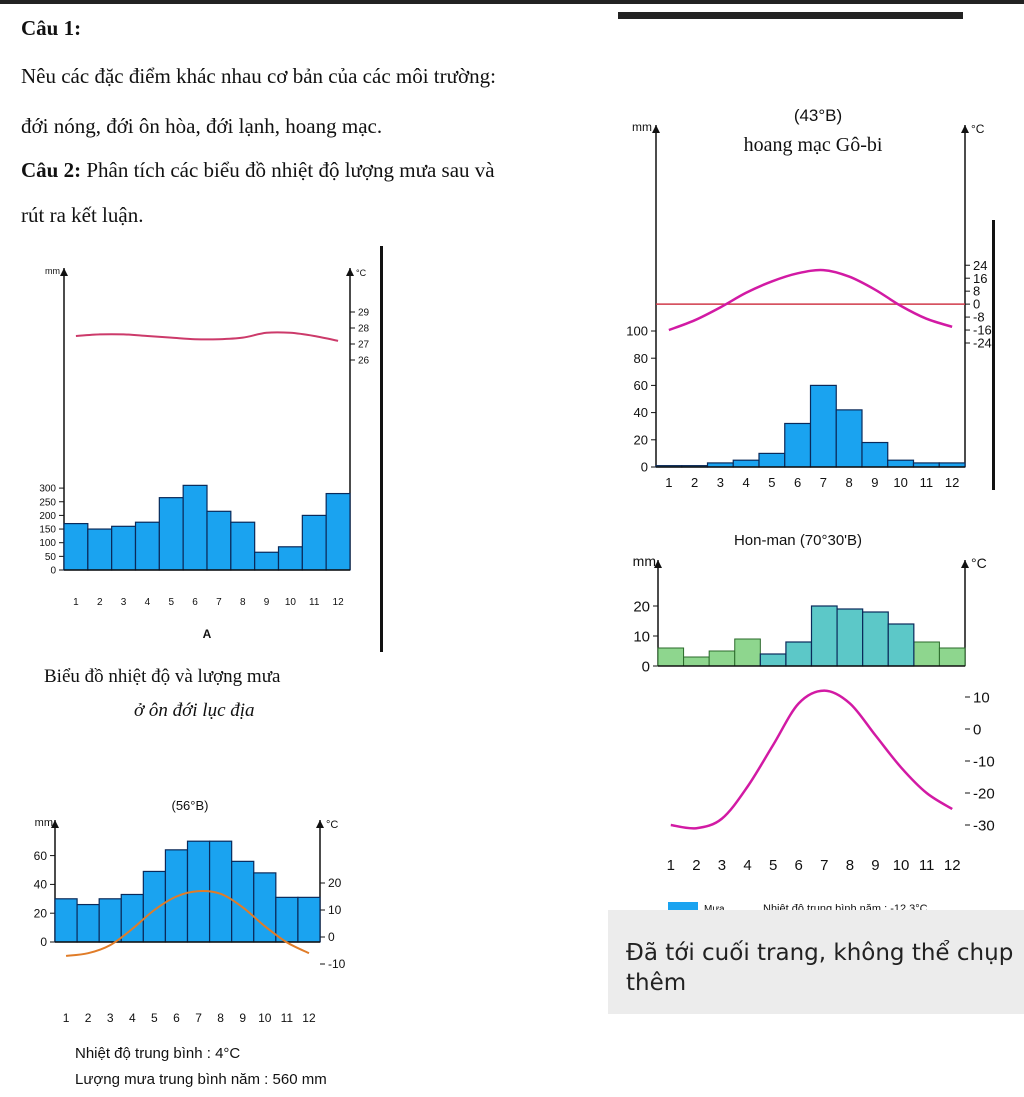  Describe the element at coordinates (818, 115) in the screenshot. I see `gobi-latitude: (43°B)` at that location.